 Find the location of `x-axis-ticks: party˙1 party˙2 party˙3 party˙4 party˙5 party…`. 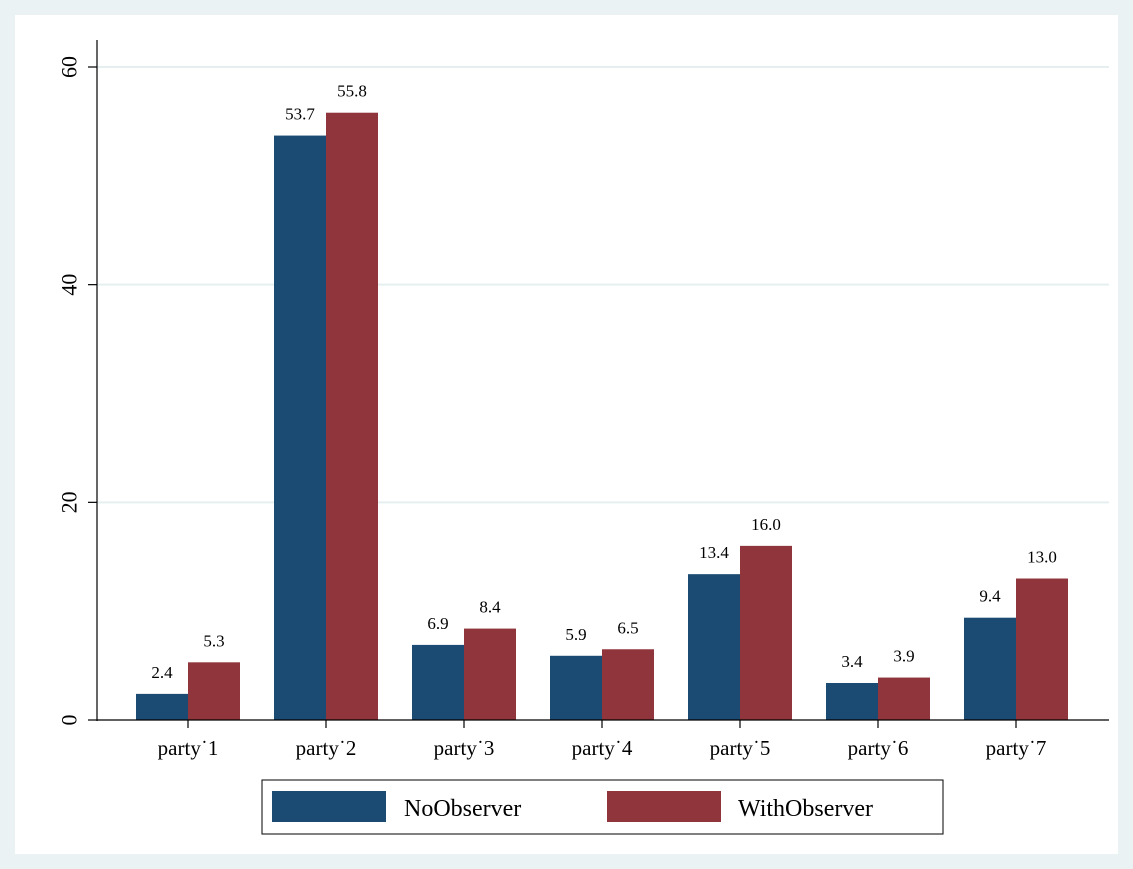

x-axis-ticks: party˙1 party˙2 party˙3 party˙4 party˙5 party… is located at coordinates (602, 740).